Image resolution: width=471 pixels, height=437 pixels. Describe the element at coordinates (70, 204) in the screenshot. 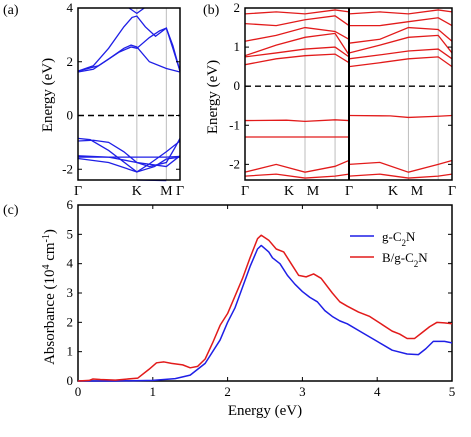

I see `panel-c-ytick-label: 6` at that location.